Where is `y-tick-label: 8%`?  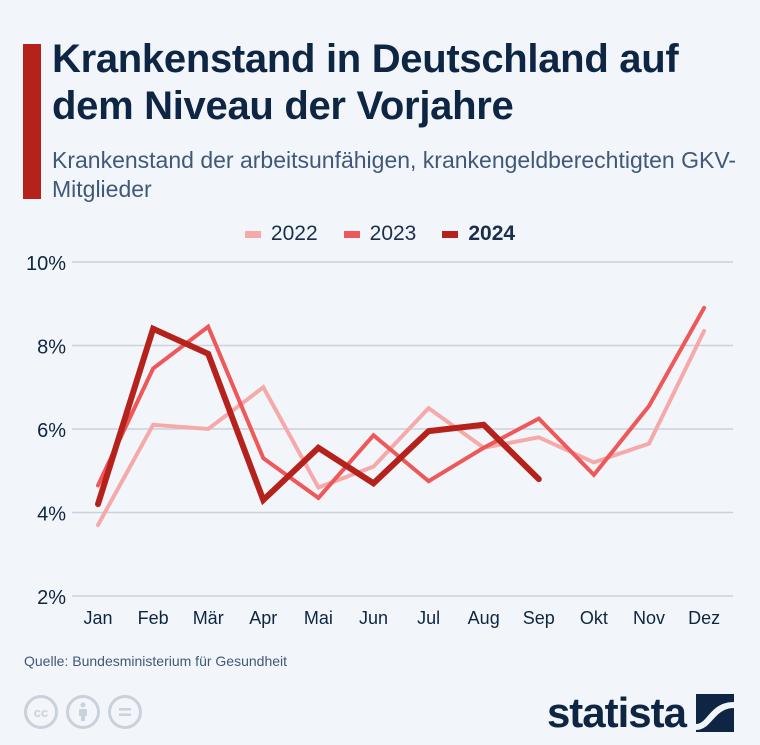
y-tick-label: 8% is located at coordinates (51, 348).